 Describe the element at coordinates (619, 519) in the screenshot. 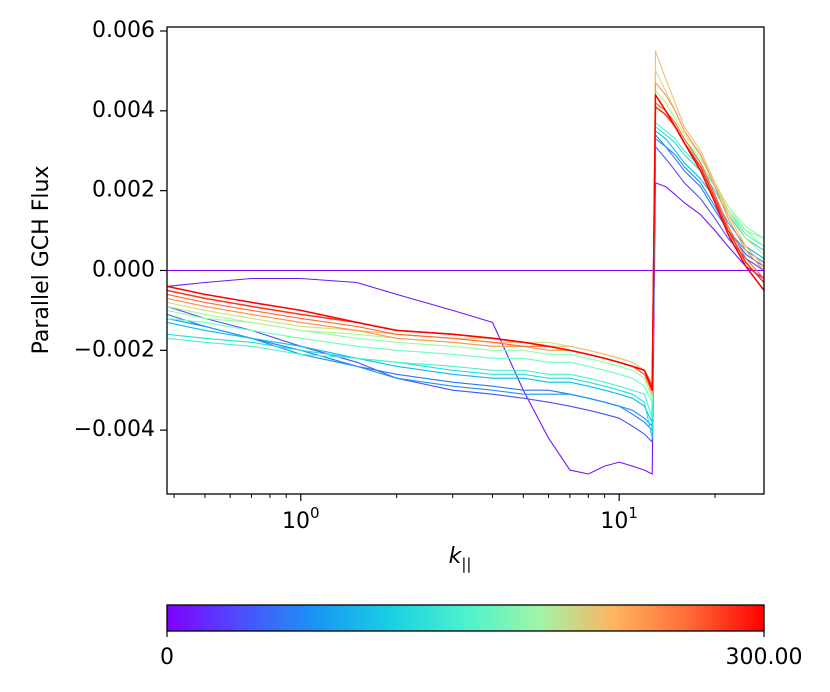

I see `x-tick-label: 10¹` at that location.